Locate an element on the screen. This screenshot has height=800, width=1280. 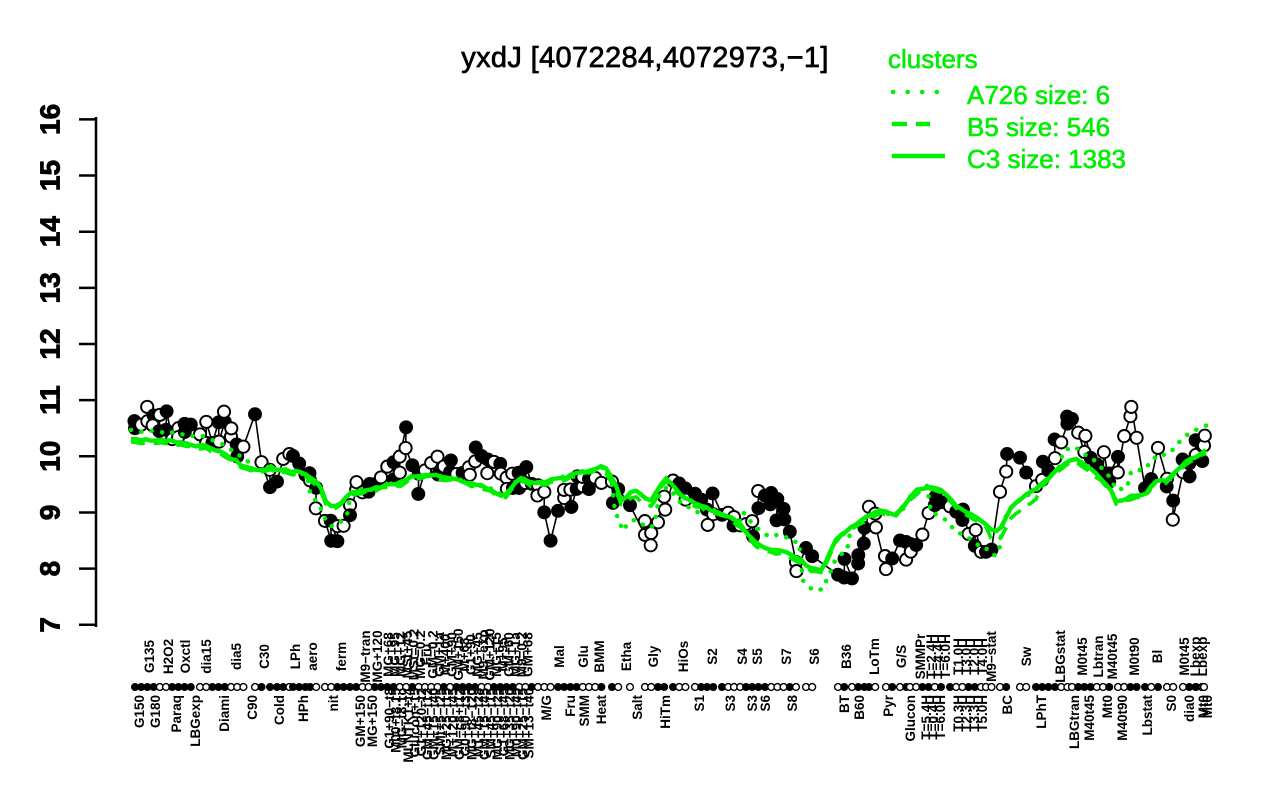
svg-text: MG+12 is located at coordinates (401, 654).